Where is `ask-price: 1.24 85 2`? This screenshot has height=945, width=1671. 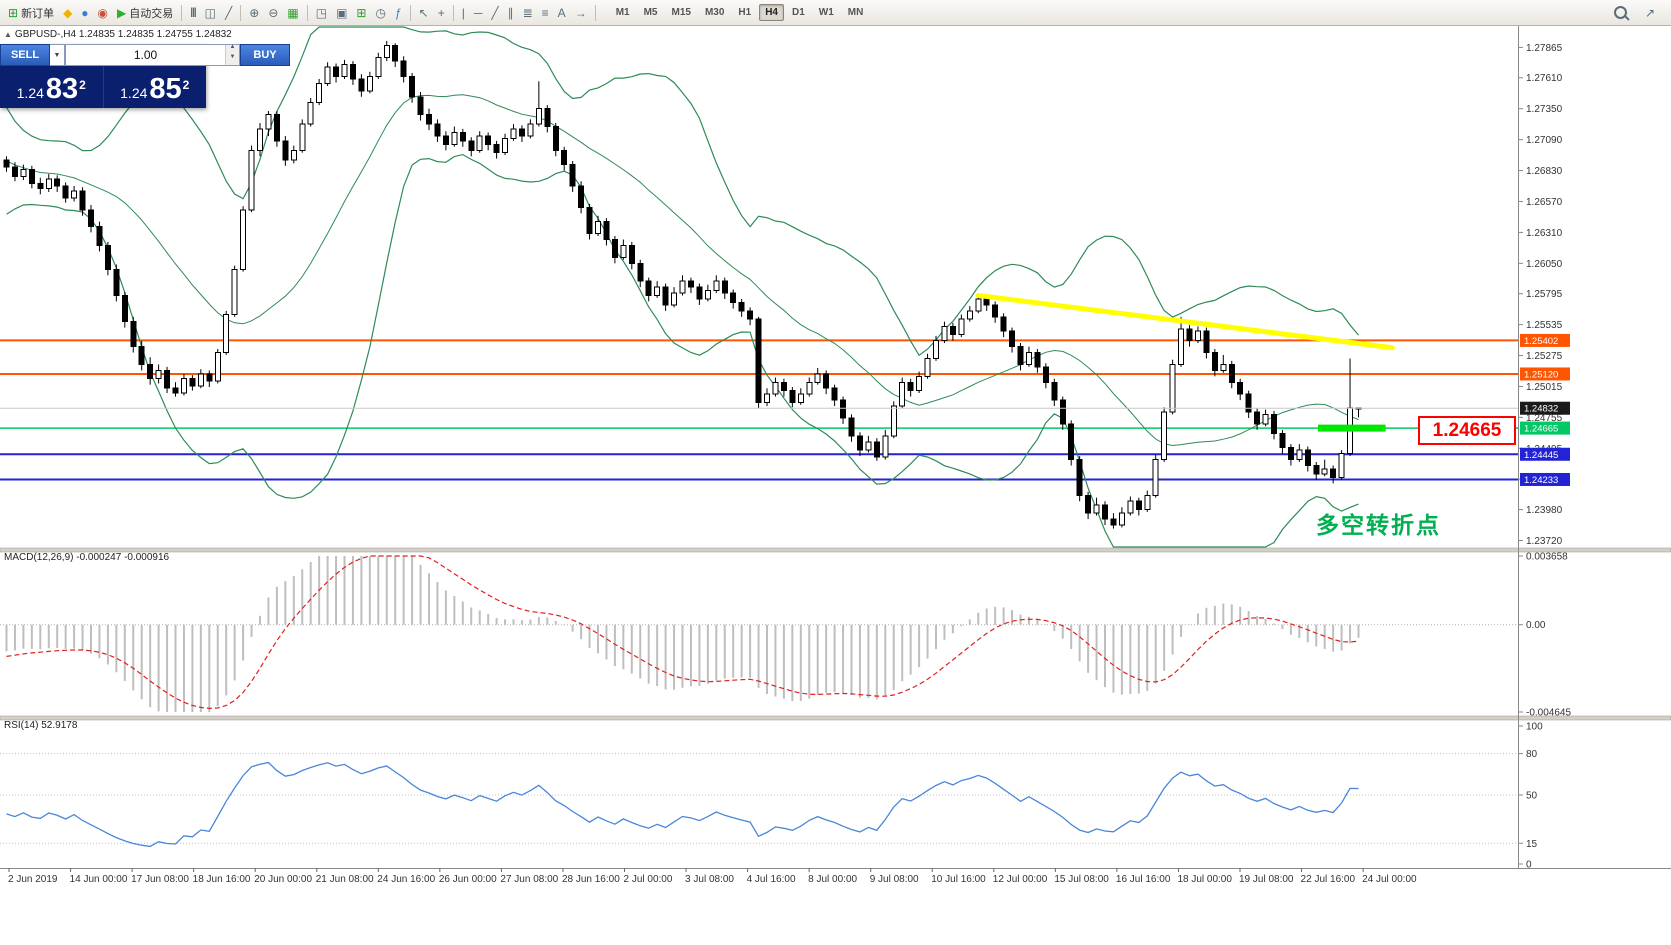 ask-price: 1.24 85 2 is located at coordinates (154, 87).